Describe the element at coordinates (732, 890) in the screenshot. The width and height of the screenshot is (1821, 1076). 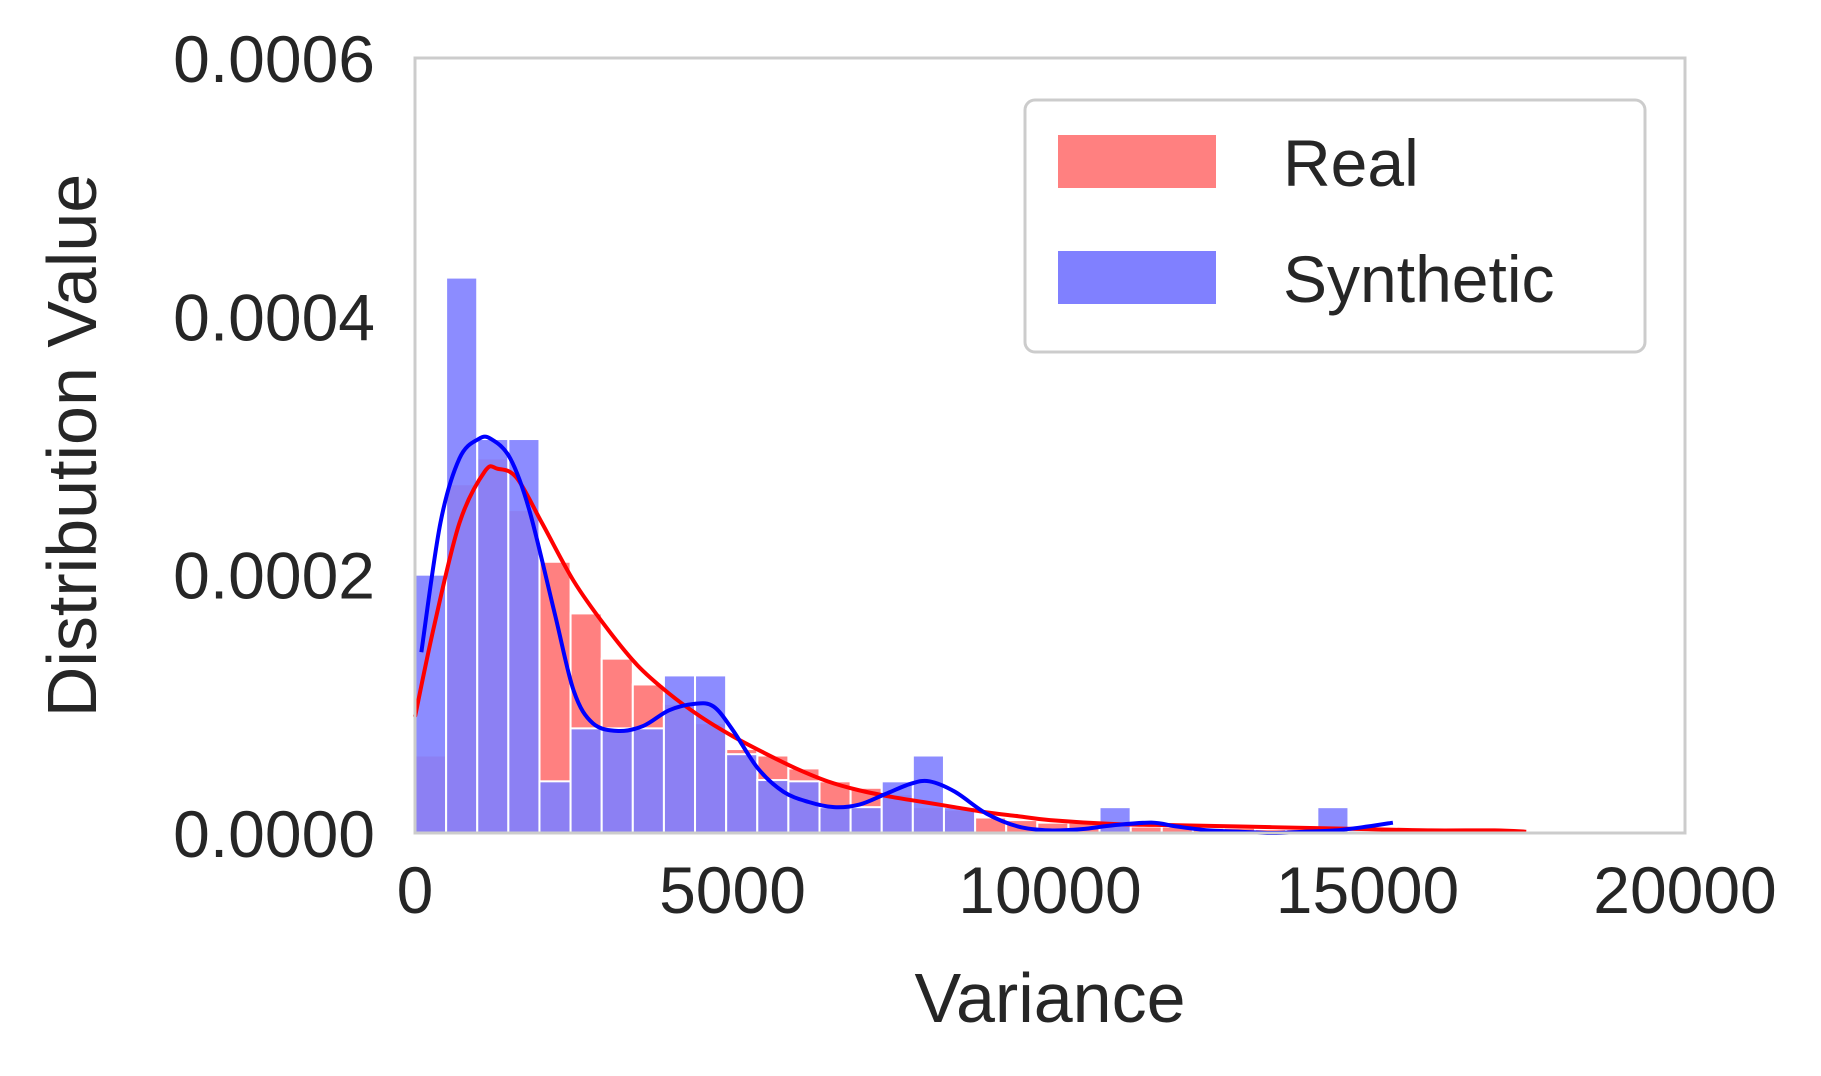
I see `x-tick-label: 5000` at that location.